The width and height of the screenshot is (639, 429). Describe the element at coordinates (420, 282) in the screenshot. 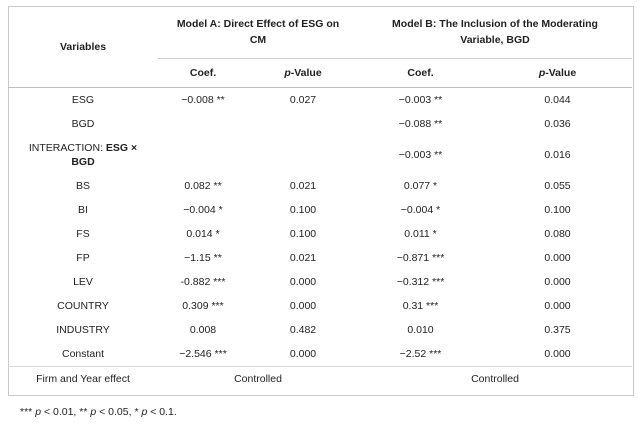

I see `b-coef-cell: −0.312 ***` at that location.